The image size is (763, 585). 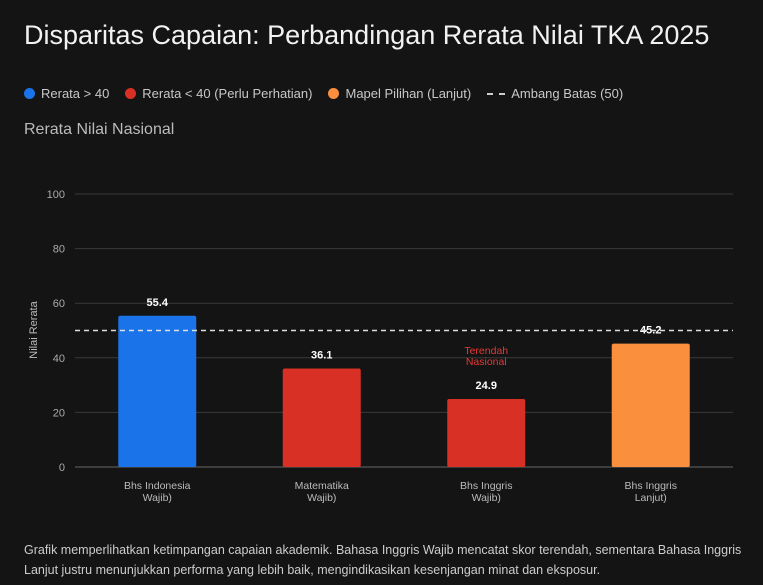 What do you see at coordinates (59, 413) in the screenshot?
I see `y-tick-label: 20` at bounding box center [59, 413].